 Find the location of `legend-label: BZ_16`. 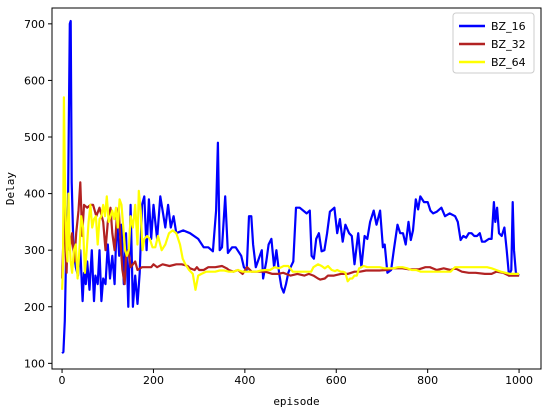

legend-label: BZ_16 is located at coordinates (508, 26).